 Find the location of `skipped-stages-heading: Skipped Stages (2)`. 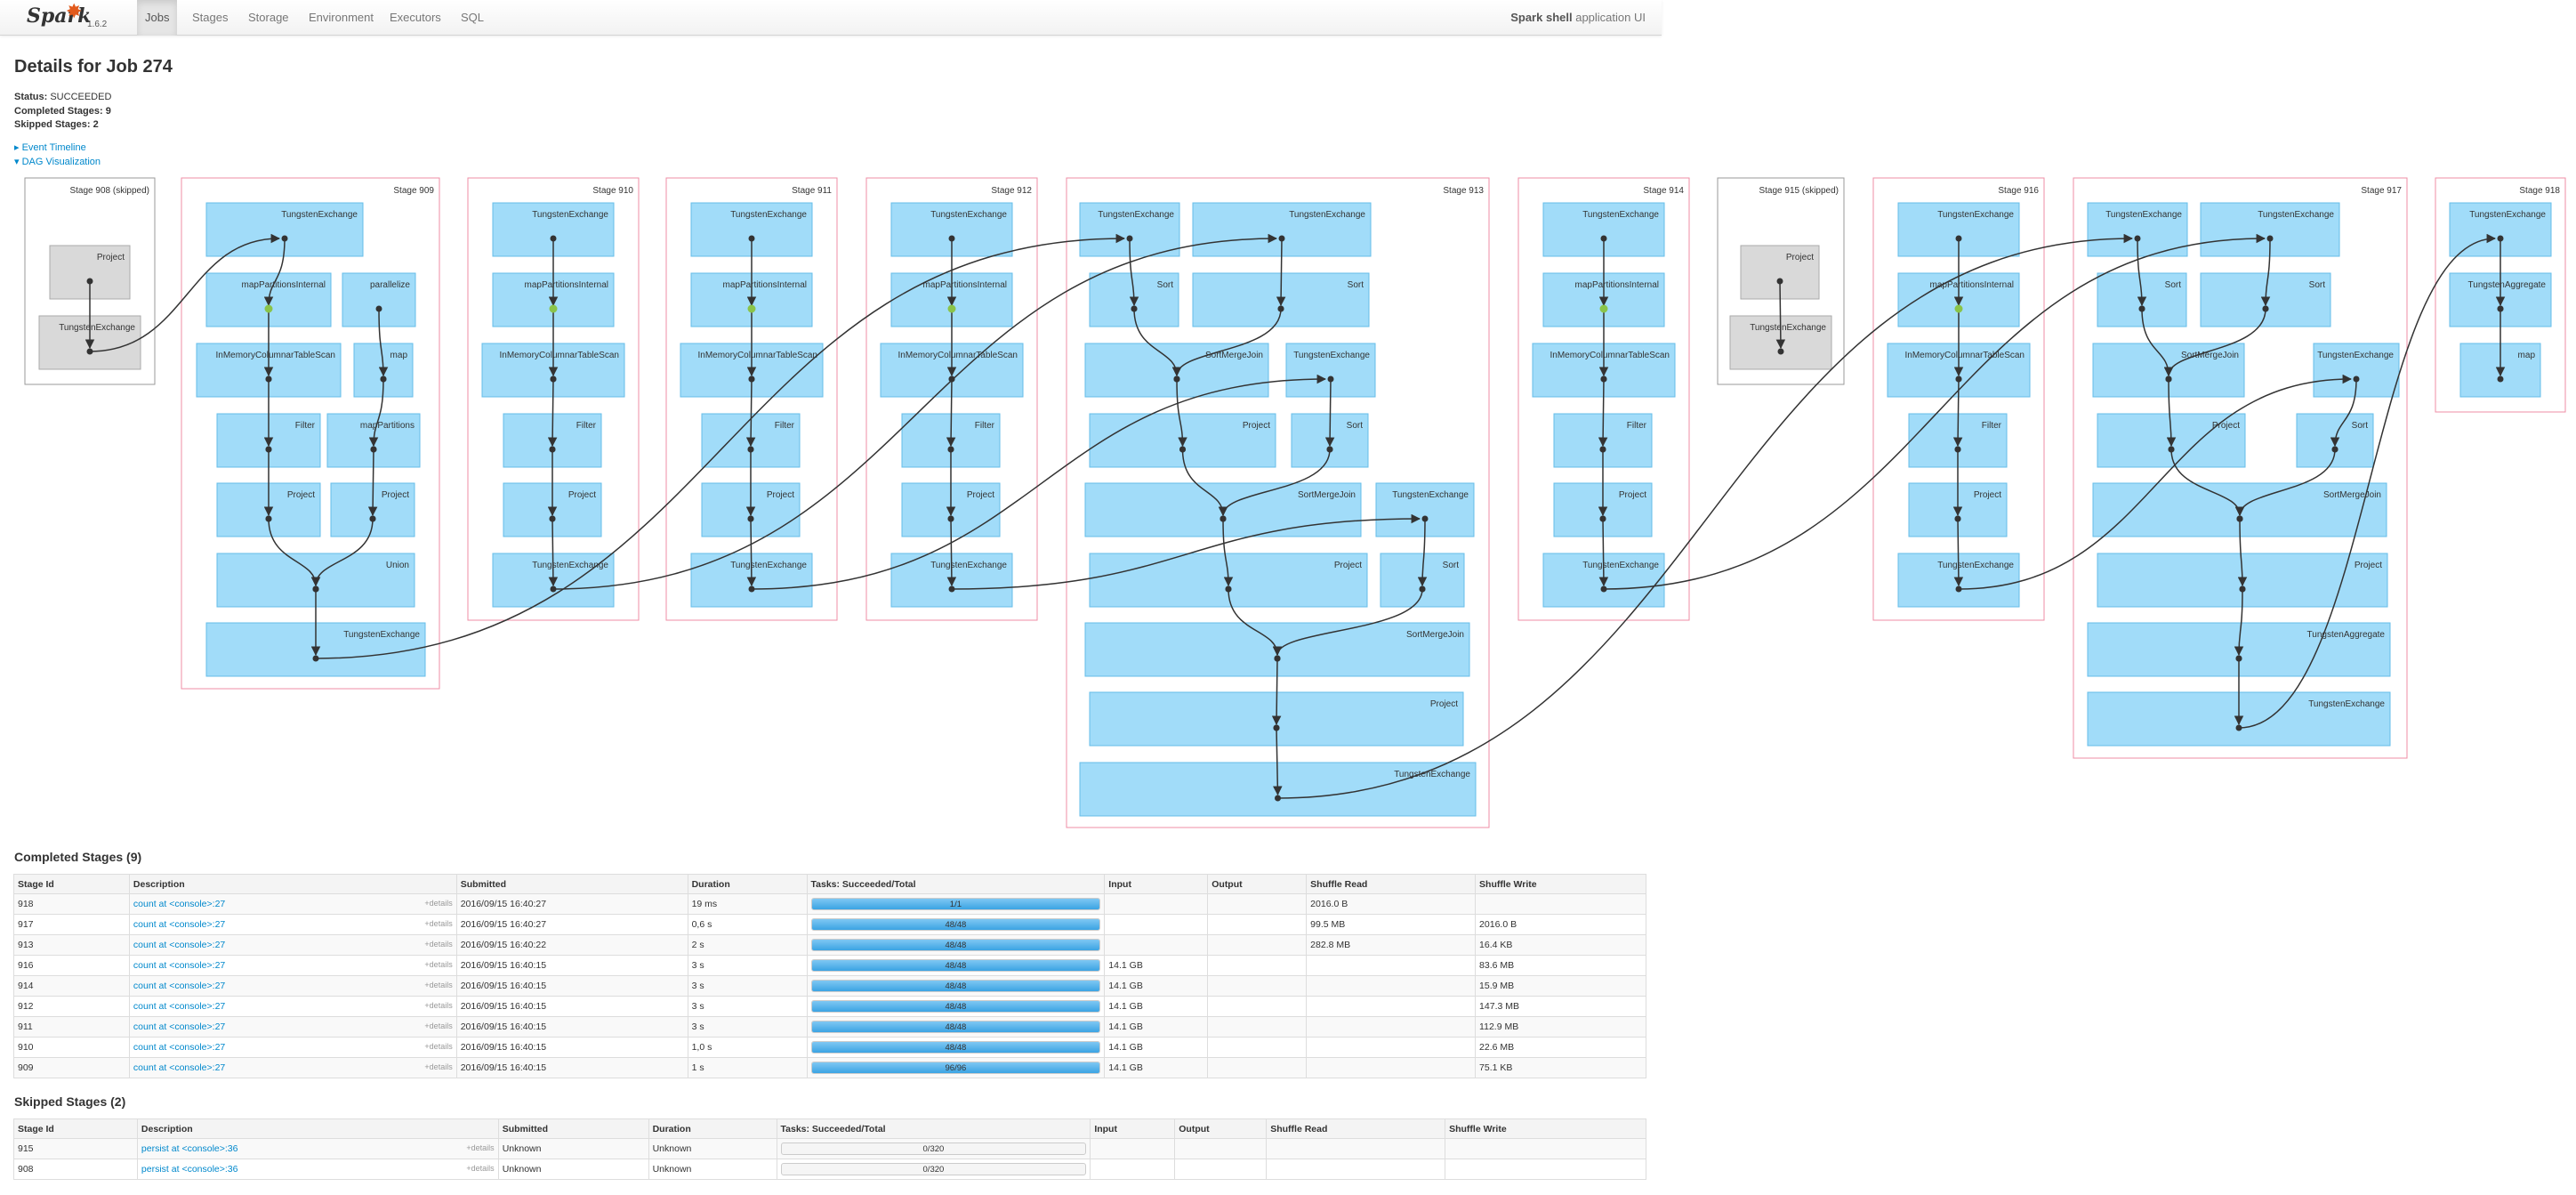

skipped-stages-heading: Skipped Stages (2) is located at coordinates (70, 1101).